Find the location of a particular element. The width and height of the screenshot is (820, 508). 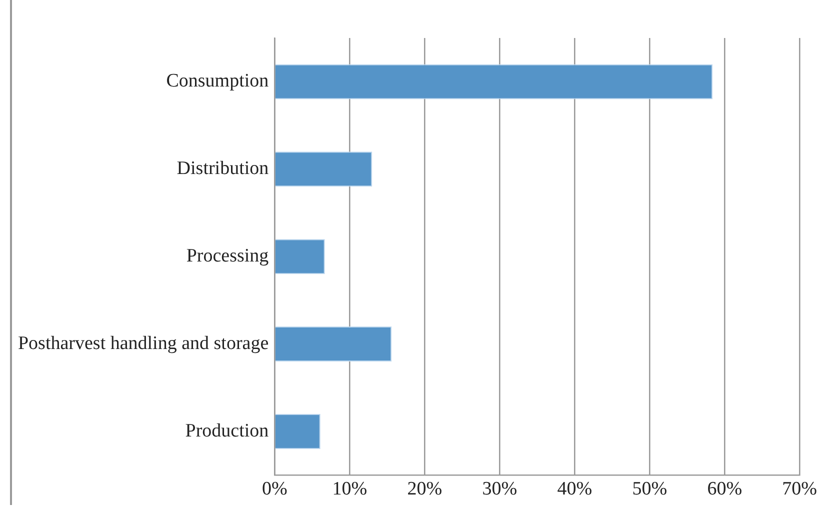

x-tick-label: 20% is located at coordinates (424, 489).